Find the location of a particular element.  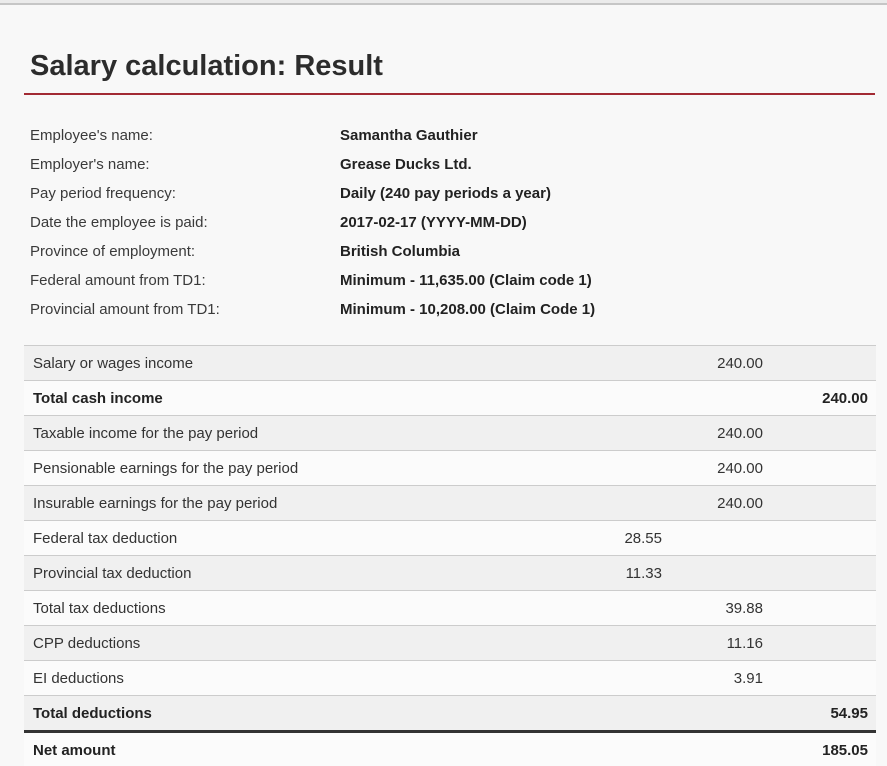

info-label: Employee's name: is located at coordinates (91, 135).